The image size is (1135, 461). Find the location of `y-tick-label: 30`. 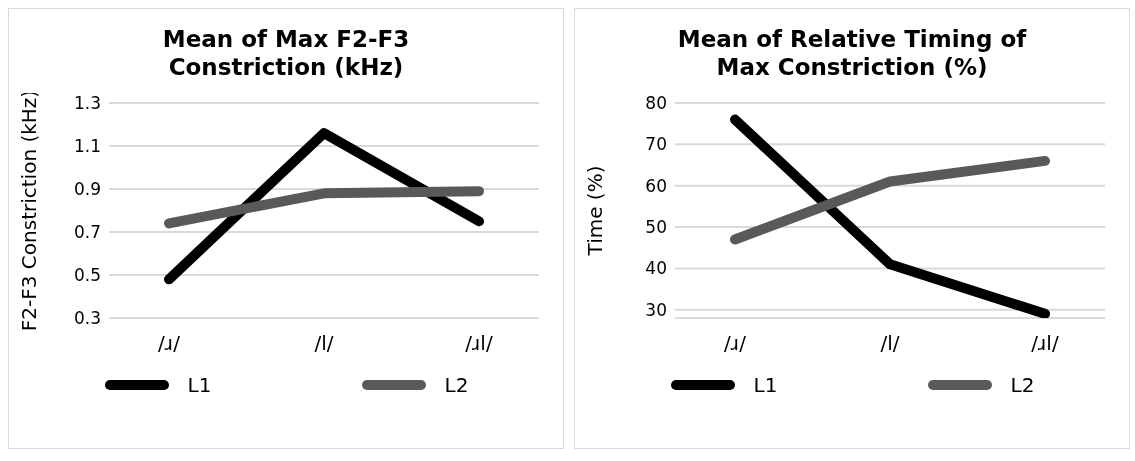

y-tick-label: 30 is located at coordinates (656, 309).